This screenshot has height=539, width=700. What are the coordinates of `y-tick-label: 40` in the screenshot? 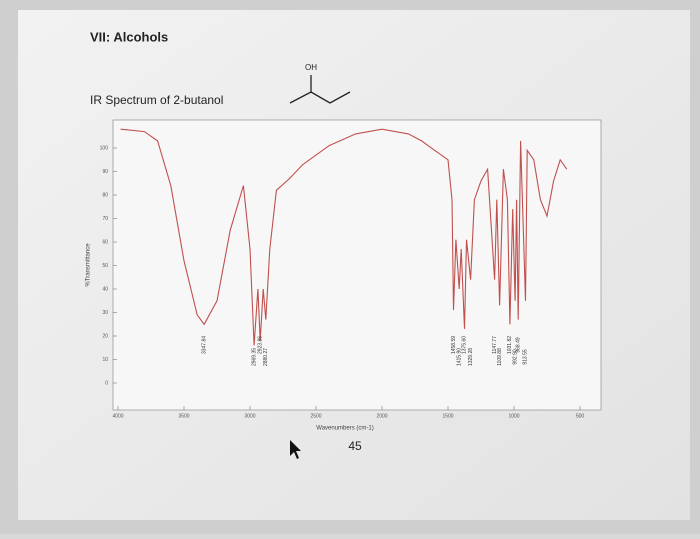 It's located at (105, 289).